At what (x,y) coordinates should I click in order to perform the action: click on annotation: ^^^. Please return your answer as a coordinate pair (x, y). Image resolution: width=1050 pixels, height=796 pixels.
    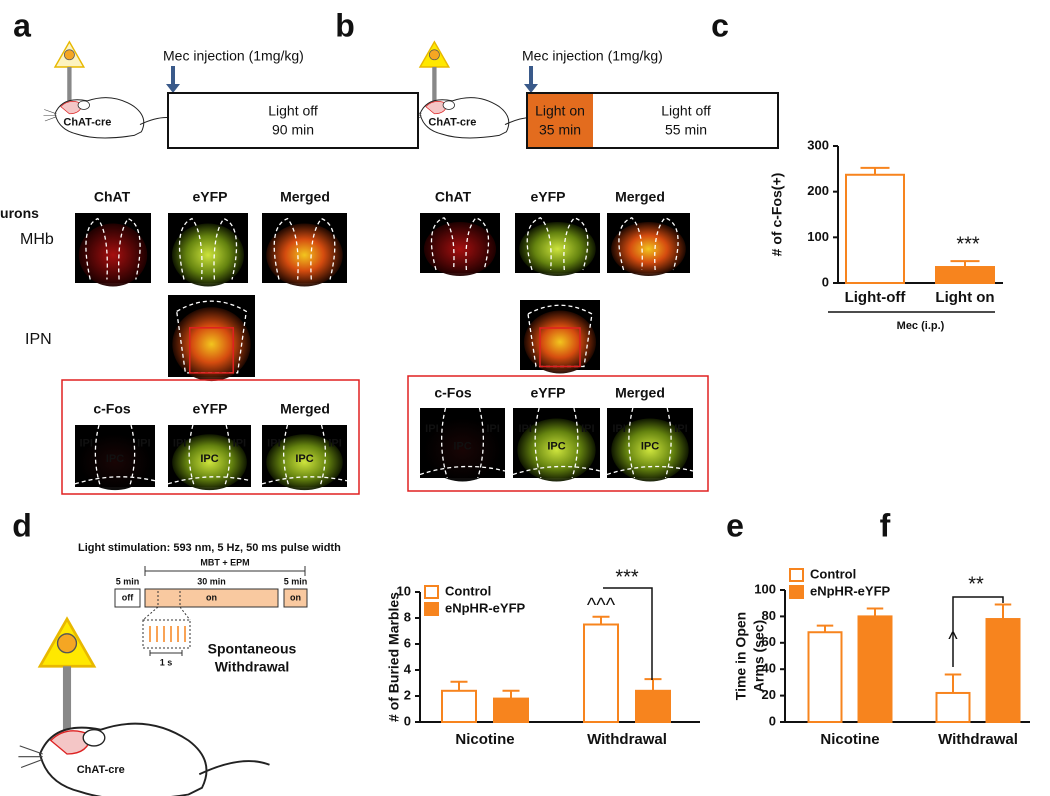
    Looking at the image, I should click on (601, 605).